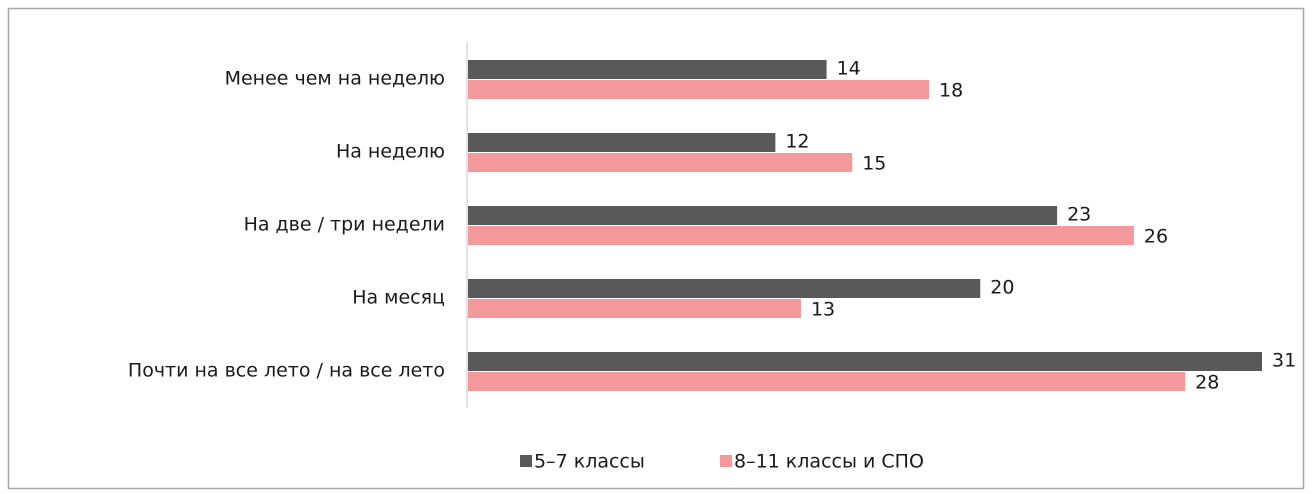  What do you see at coordinates (1284, 361) in the screenshot?
I see `data-label: 31` at bounding box center [1284, 361].